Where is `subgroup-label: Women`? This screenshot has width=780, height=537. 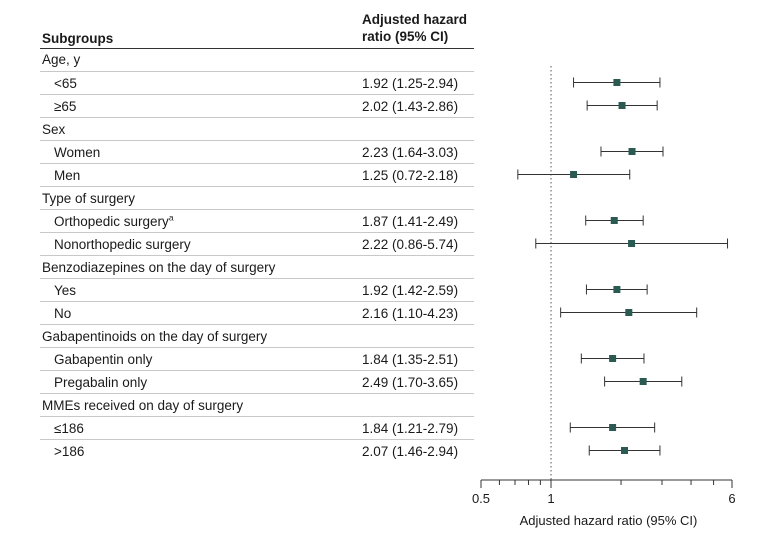 subgroup-label: Women is located at coordinates (77, 152).